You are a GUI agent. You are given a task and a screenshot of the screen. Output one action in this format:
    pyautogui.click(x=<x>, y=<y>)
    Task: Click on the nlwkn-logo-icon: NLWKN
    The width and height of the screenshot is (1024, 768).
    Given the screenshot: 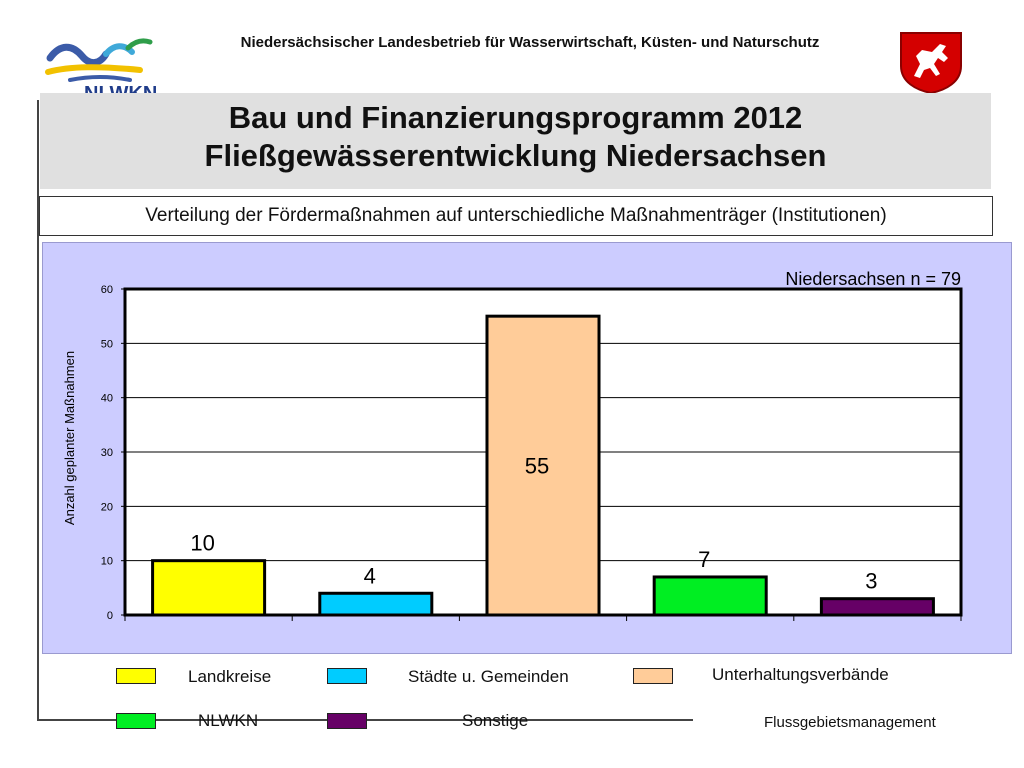 What is the action you would take?
    pyautogui.click(x=105, y=63)
    